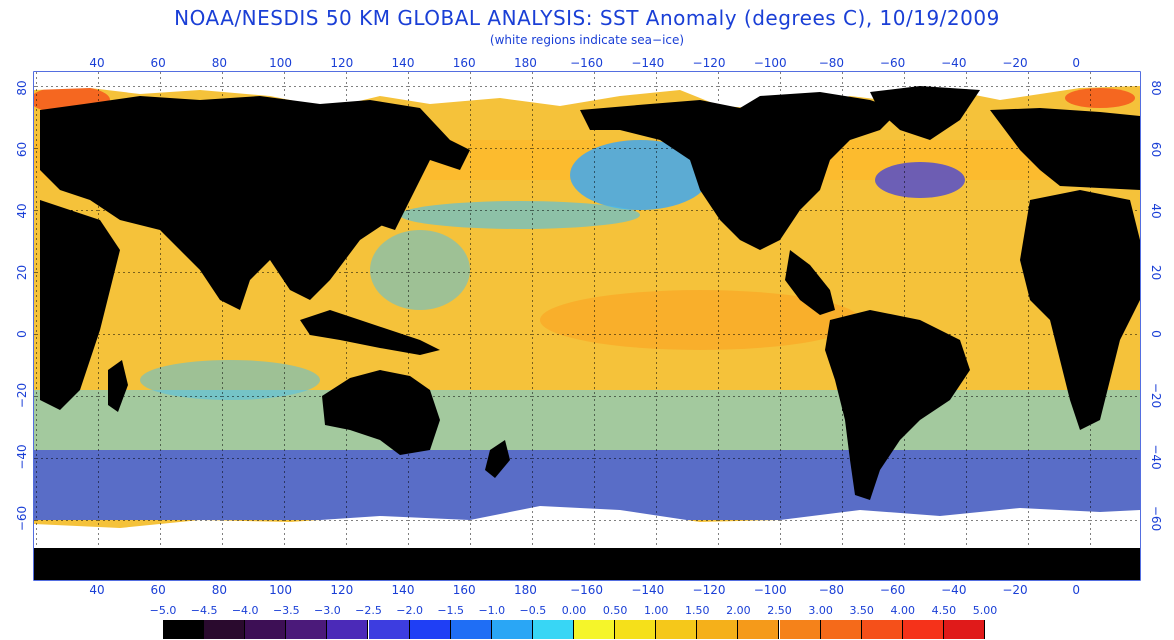  Describe the element at coordinates (892, 63) in the screenshot. I see `longitude-label-top: −60` at that location.